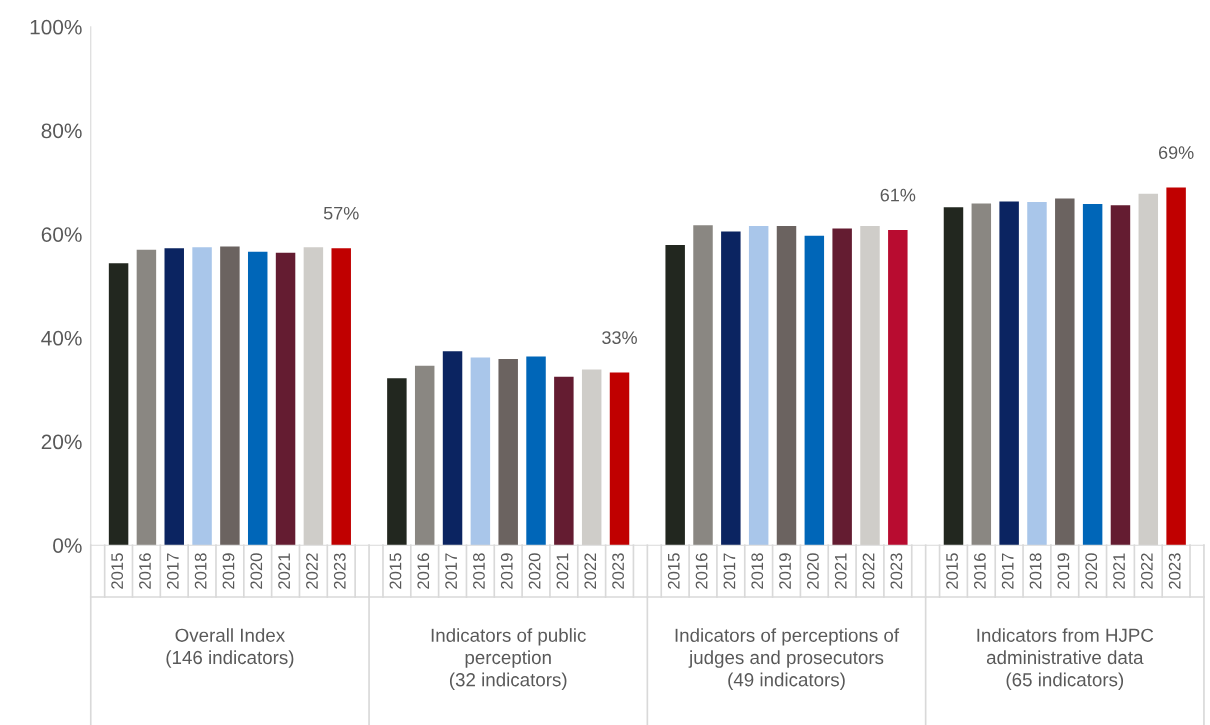  I want to click on data-label: 33%, so click(619, 338).